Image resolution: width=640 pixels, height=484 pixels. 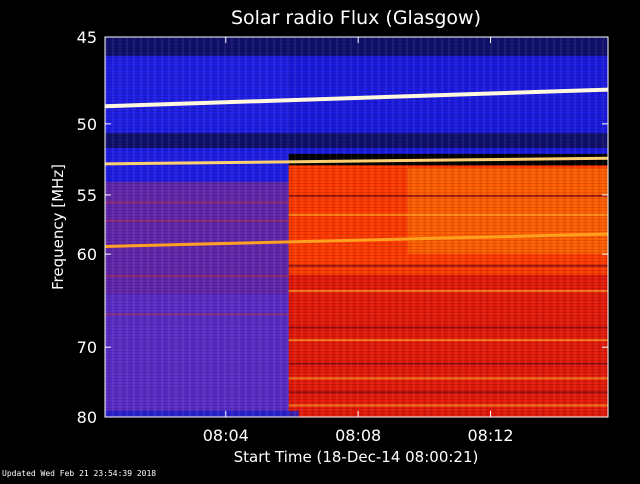 I want to click on y-tick-label: 50, so click(x=87, y=124).